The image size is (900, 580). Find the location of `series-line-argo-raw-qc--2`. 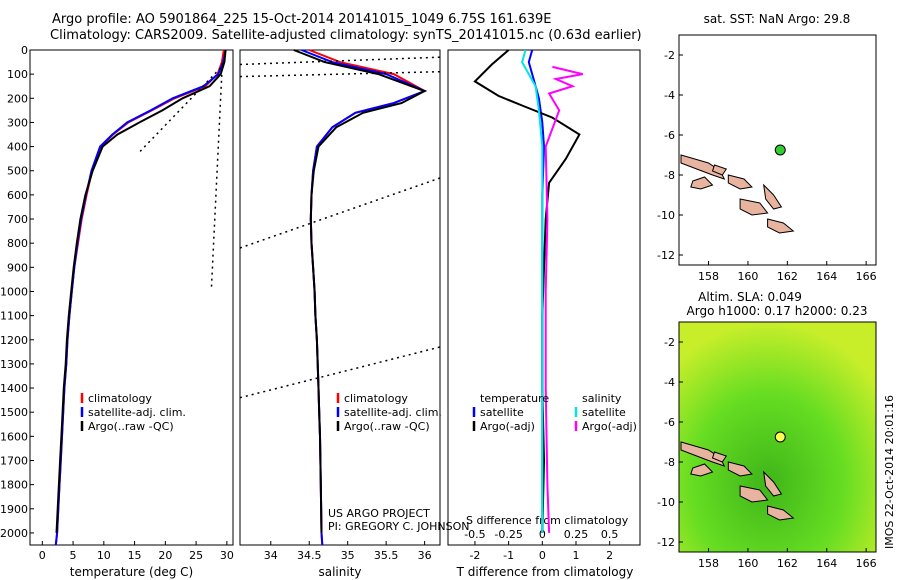

series-line-argo-raw-qc--2 is located at coordinates (360, 291).